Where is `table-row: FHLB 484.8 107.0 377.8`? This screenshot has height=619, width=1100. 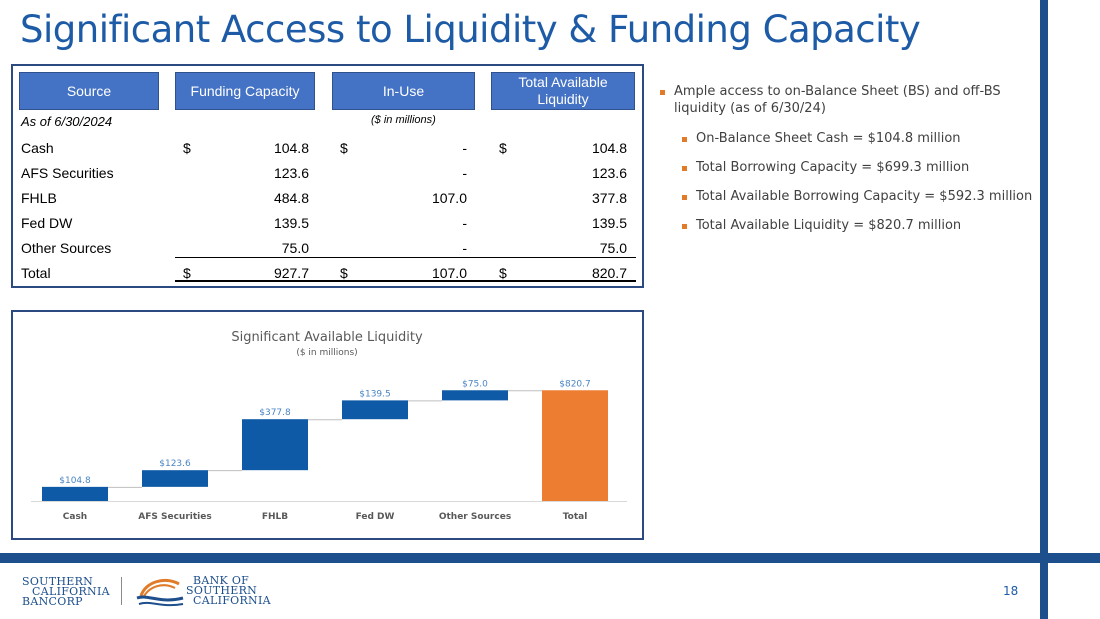
table-row: FHLB 484.8 107.0 377.8 is located at coordinates (327, 198).